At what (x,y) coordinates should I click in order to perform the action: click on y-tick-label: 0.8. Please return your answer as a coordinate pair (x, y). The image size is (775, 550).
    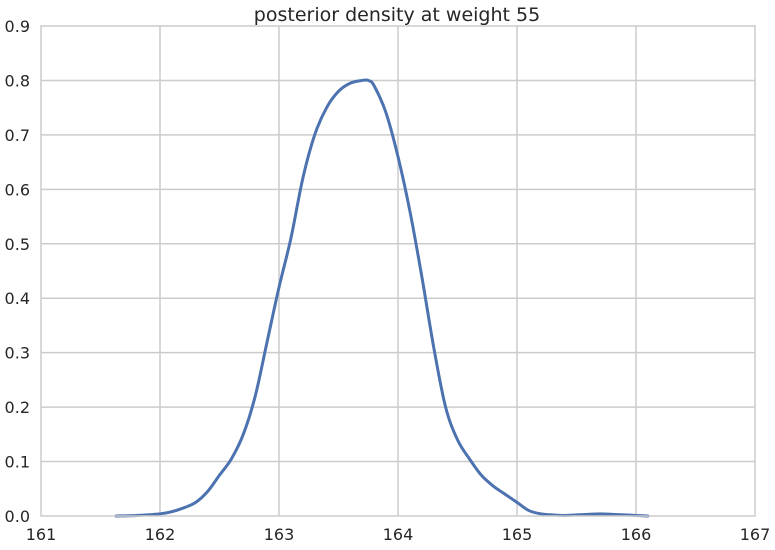
    Looking at the image, I should click on (17, 80).